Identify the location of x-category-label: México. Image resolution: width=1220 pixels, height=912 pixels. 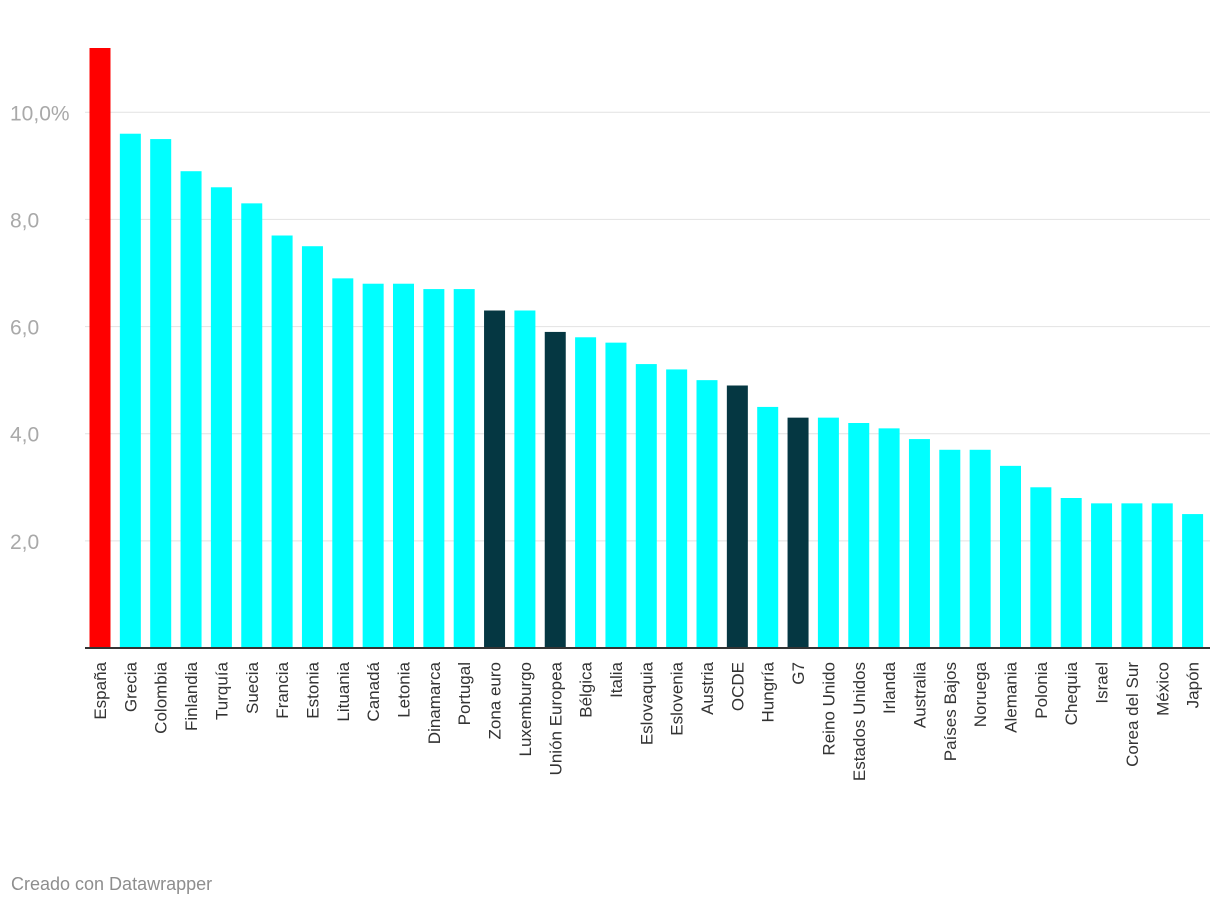
(1162, 689).